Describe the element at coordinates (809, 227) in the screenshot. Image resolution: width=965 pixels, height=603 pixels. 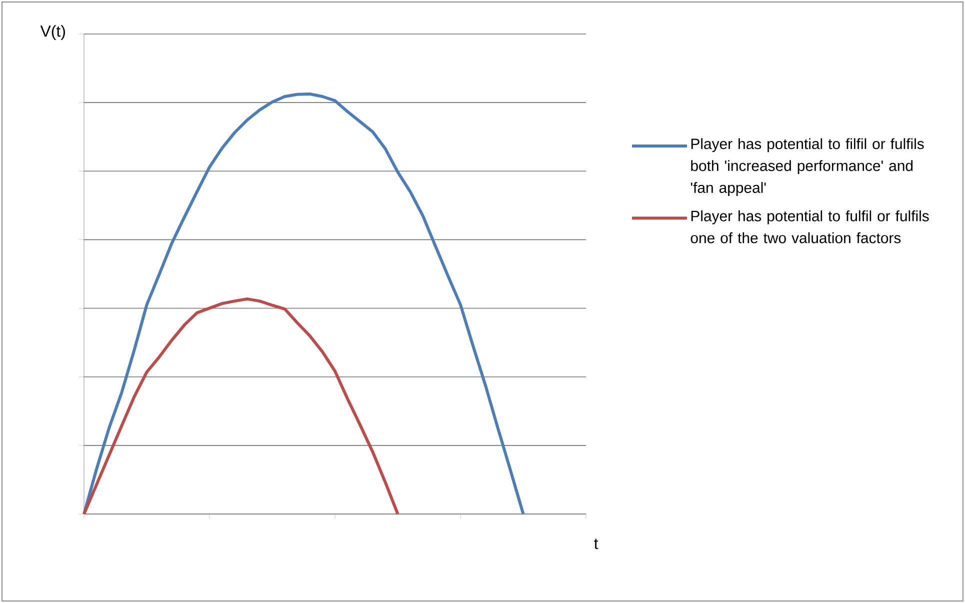
I see `legend-label: Player has potential to fulfil or fulfils one of the two valuation factors` at that location.